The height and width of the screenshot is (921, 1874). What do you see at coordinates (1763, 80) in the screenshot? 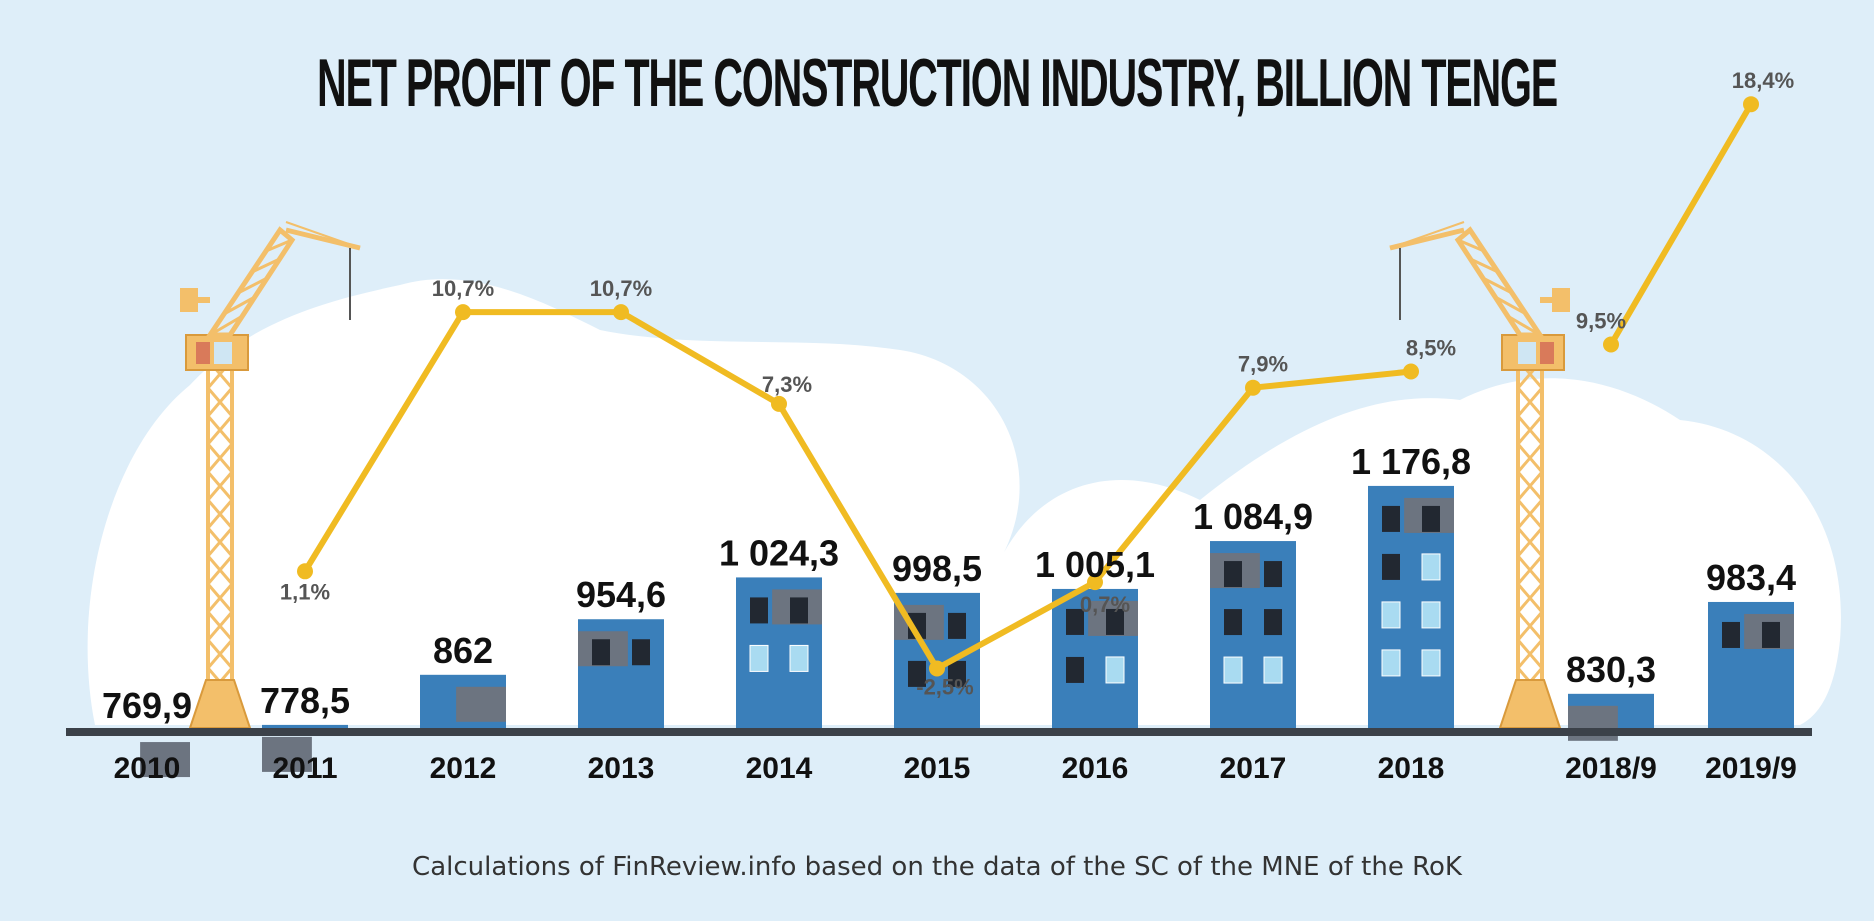
I see `growth-label-2019/9: 18,4%` at bounding box center [1763, 80].